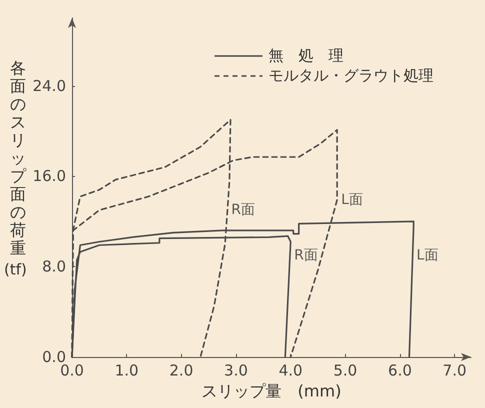  What do you see at coordinates (351, 75) in the screenshot?
I see `legend-label: モルタル・グラウト処理` at bounding box center [351, 75].